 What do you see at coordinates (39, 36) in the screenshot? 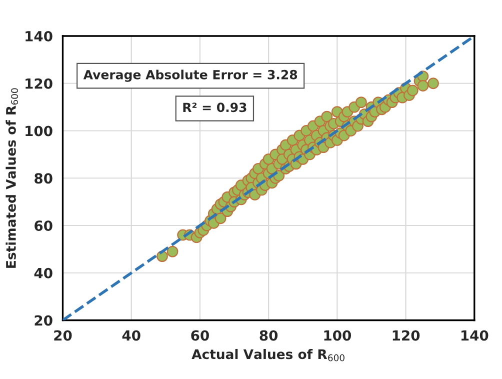
I see `y-tick-label: 140` at bounding box center [39, 36].